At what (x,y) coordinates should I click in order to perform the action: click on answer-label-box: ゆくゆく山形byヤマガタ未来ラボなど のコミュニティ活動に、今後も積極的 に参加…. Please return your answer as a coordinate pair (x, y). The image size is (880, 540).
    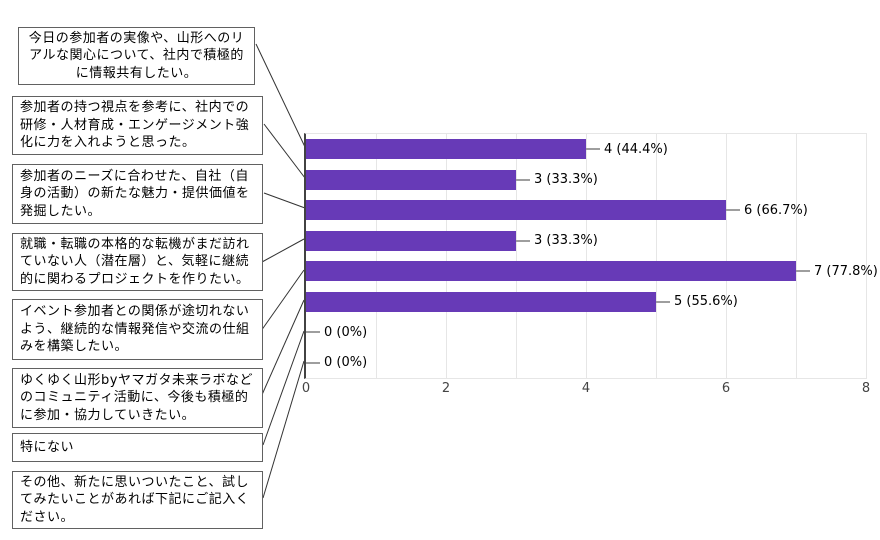
    Looking at the image, I should click on (137, 398).